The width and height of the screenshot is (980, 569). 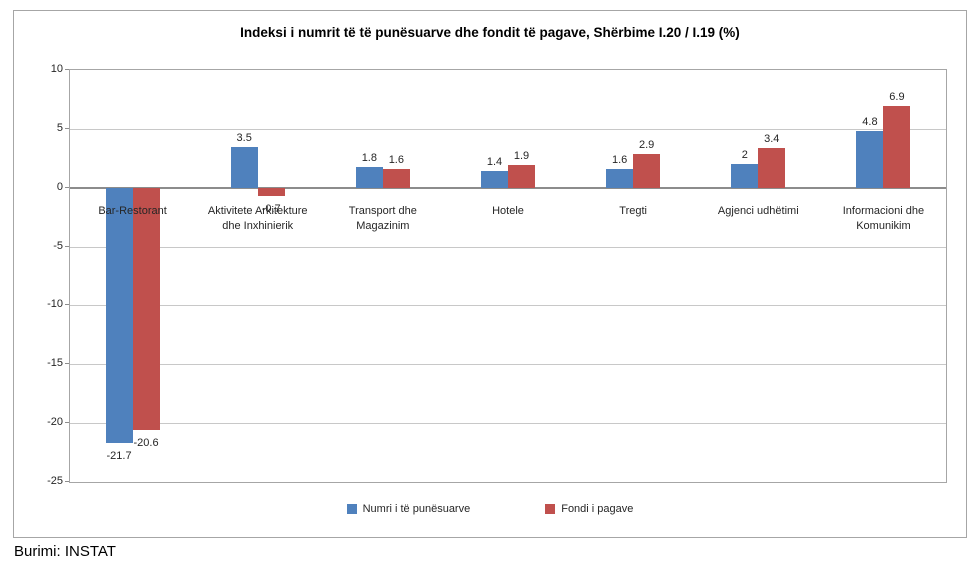 I want to click on y-tick-label: -25, so click(x=55, y=481).